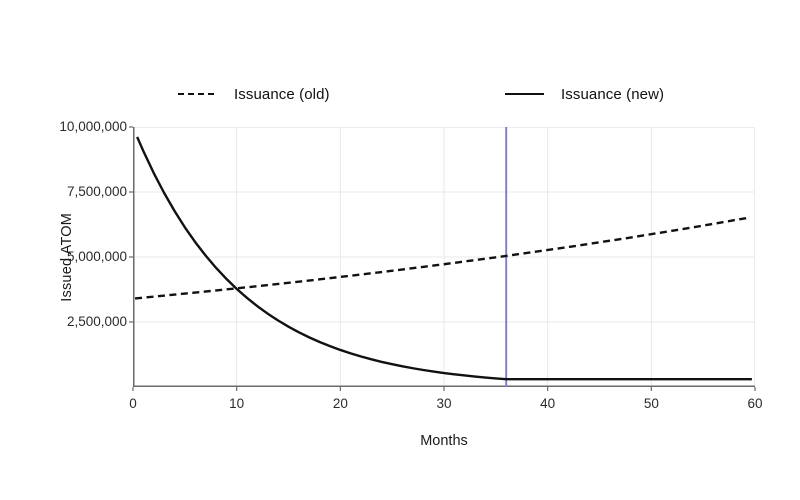 Image resolution: width=800 pixels, height=500 pixels. What do you see at coordinates (93, 126) in the screenshot?
I see `y-tick-label: 10,000,000` at bounding box center [93, 126].